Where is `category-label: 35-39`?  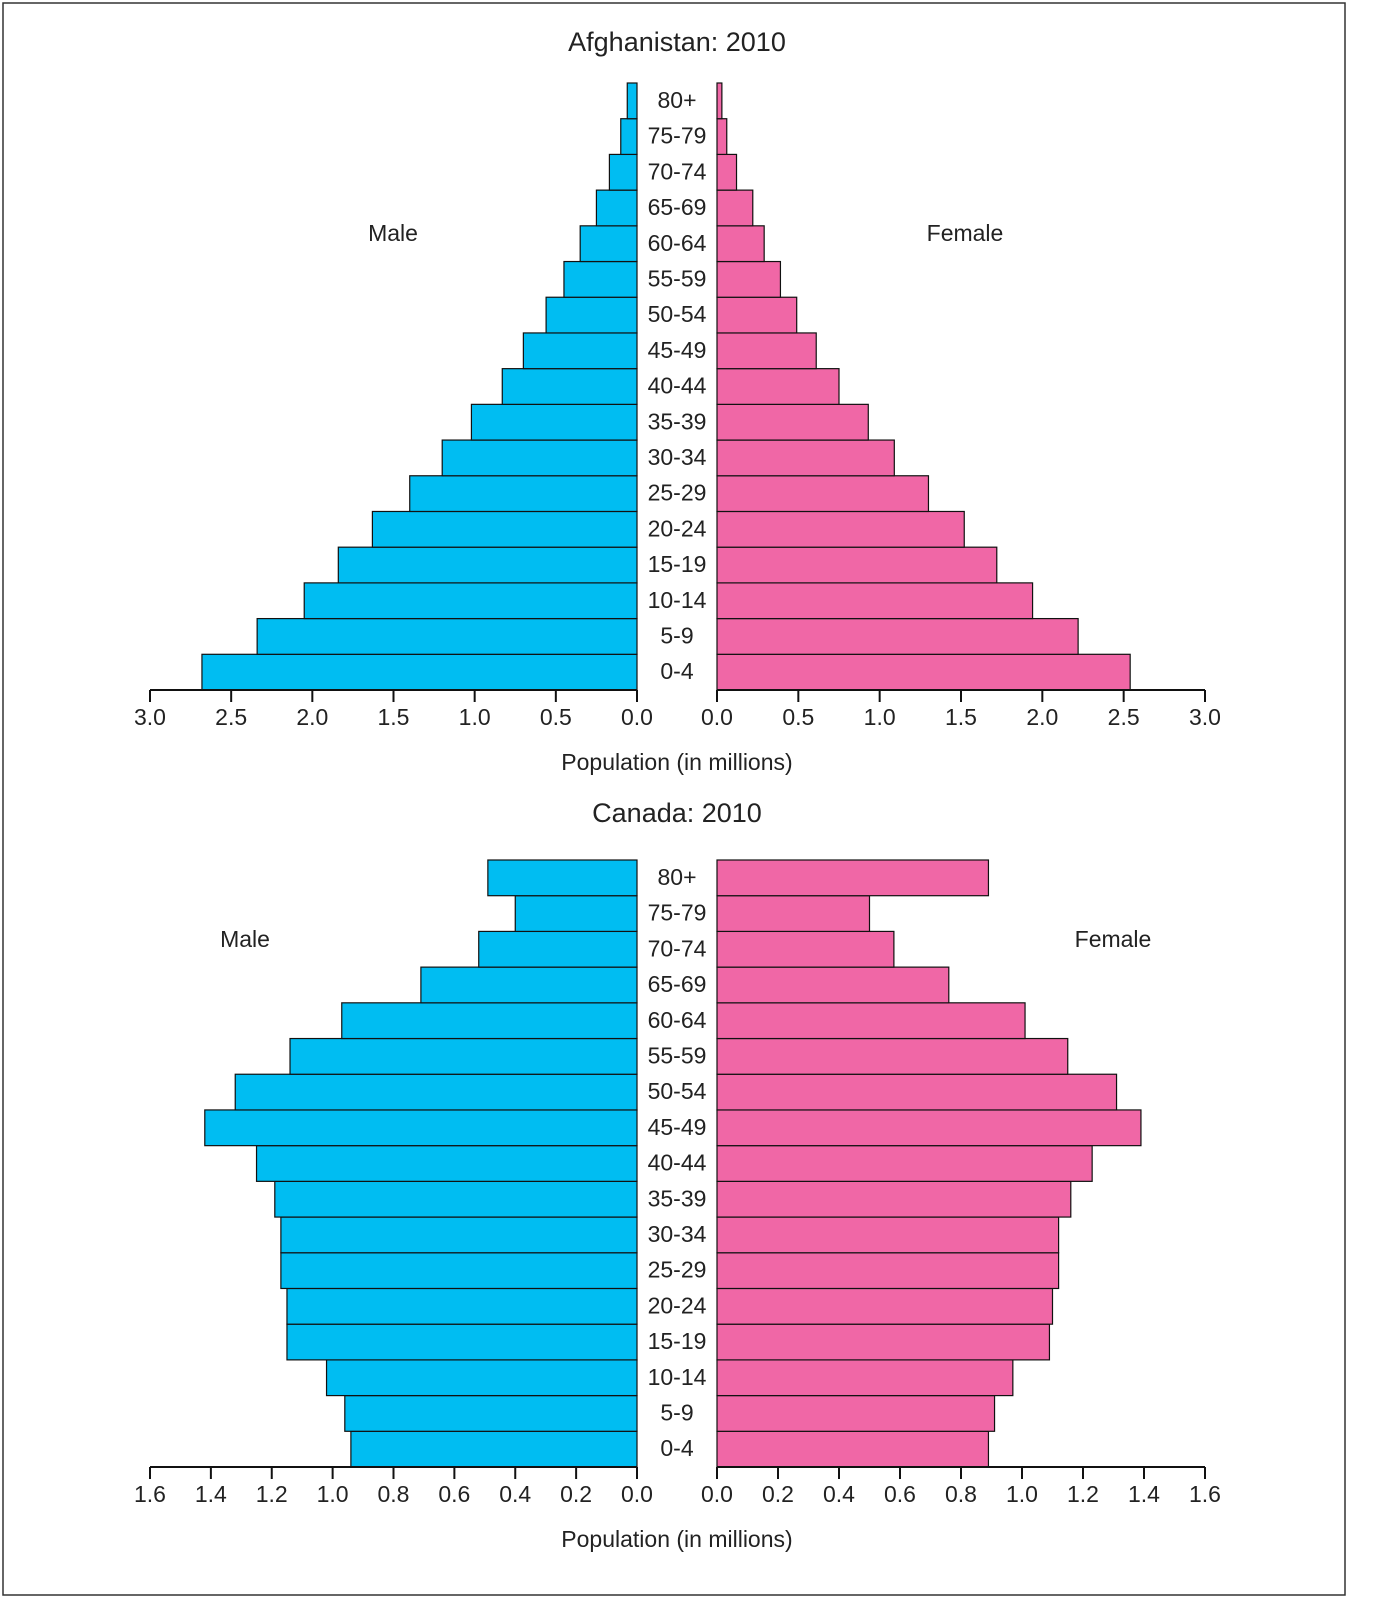 category-label: 35-39 is located at coordinates (677, 421).